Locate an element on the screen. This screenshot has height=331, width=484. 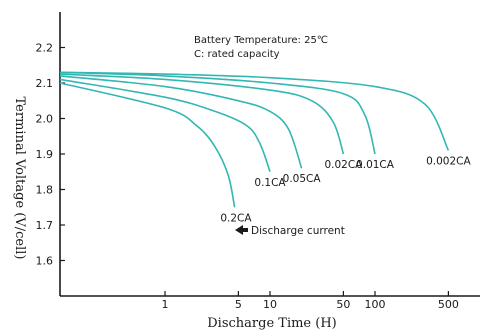
annotation-rated-capacity: C: rated capacity is located at coordinates (237, 54).